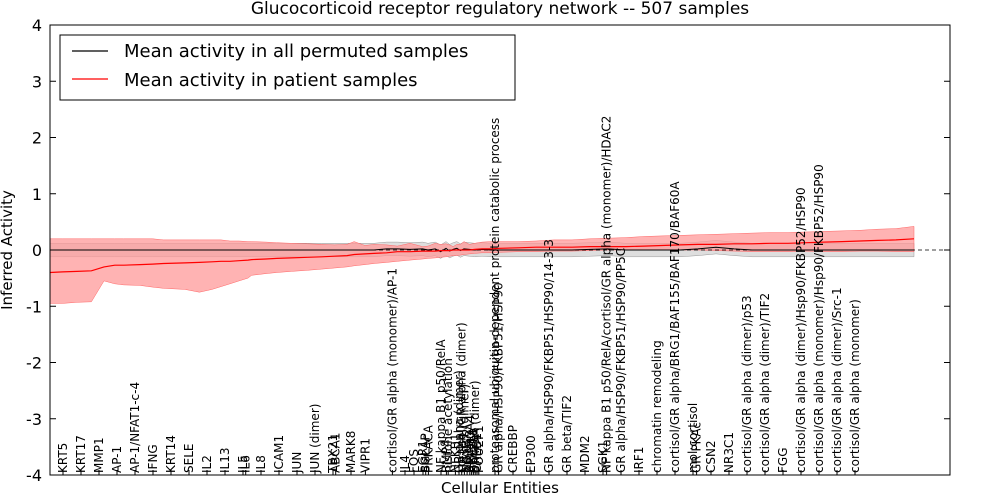  Describe the element at coordinates (446, 456) in the screenshot. I see `x-tick-label: BMP4` at that location.